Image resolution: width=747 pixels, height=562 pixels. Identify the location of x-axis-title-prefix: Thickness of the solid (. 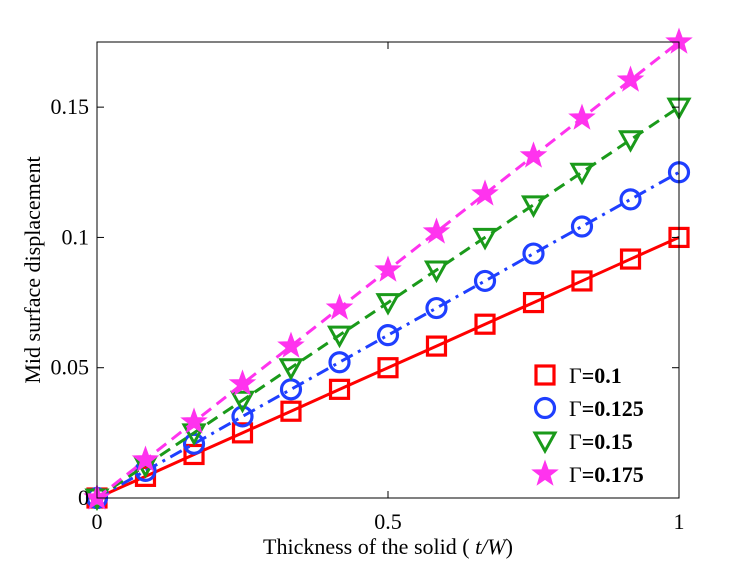
(369, 546).